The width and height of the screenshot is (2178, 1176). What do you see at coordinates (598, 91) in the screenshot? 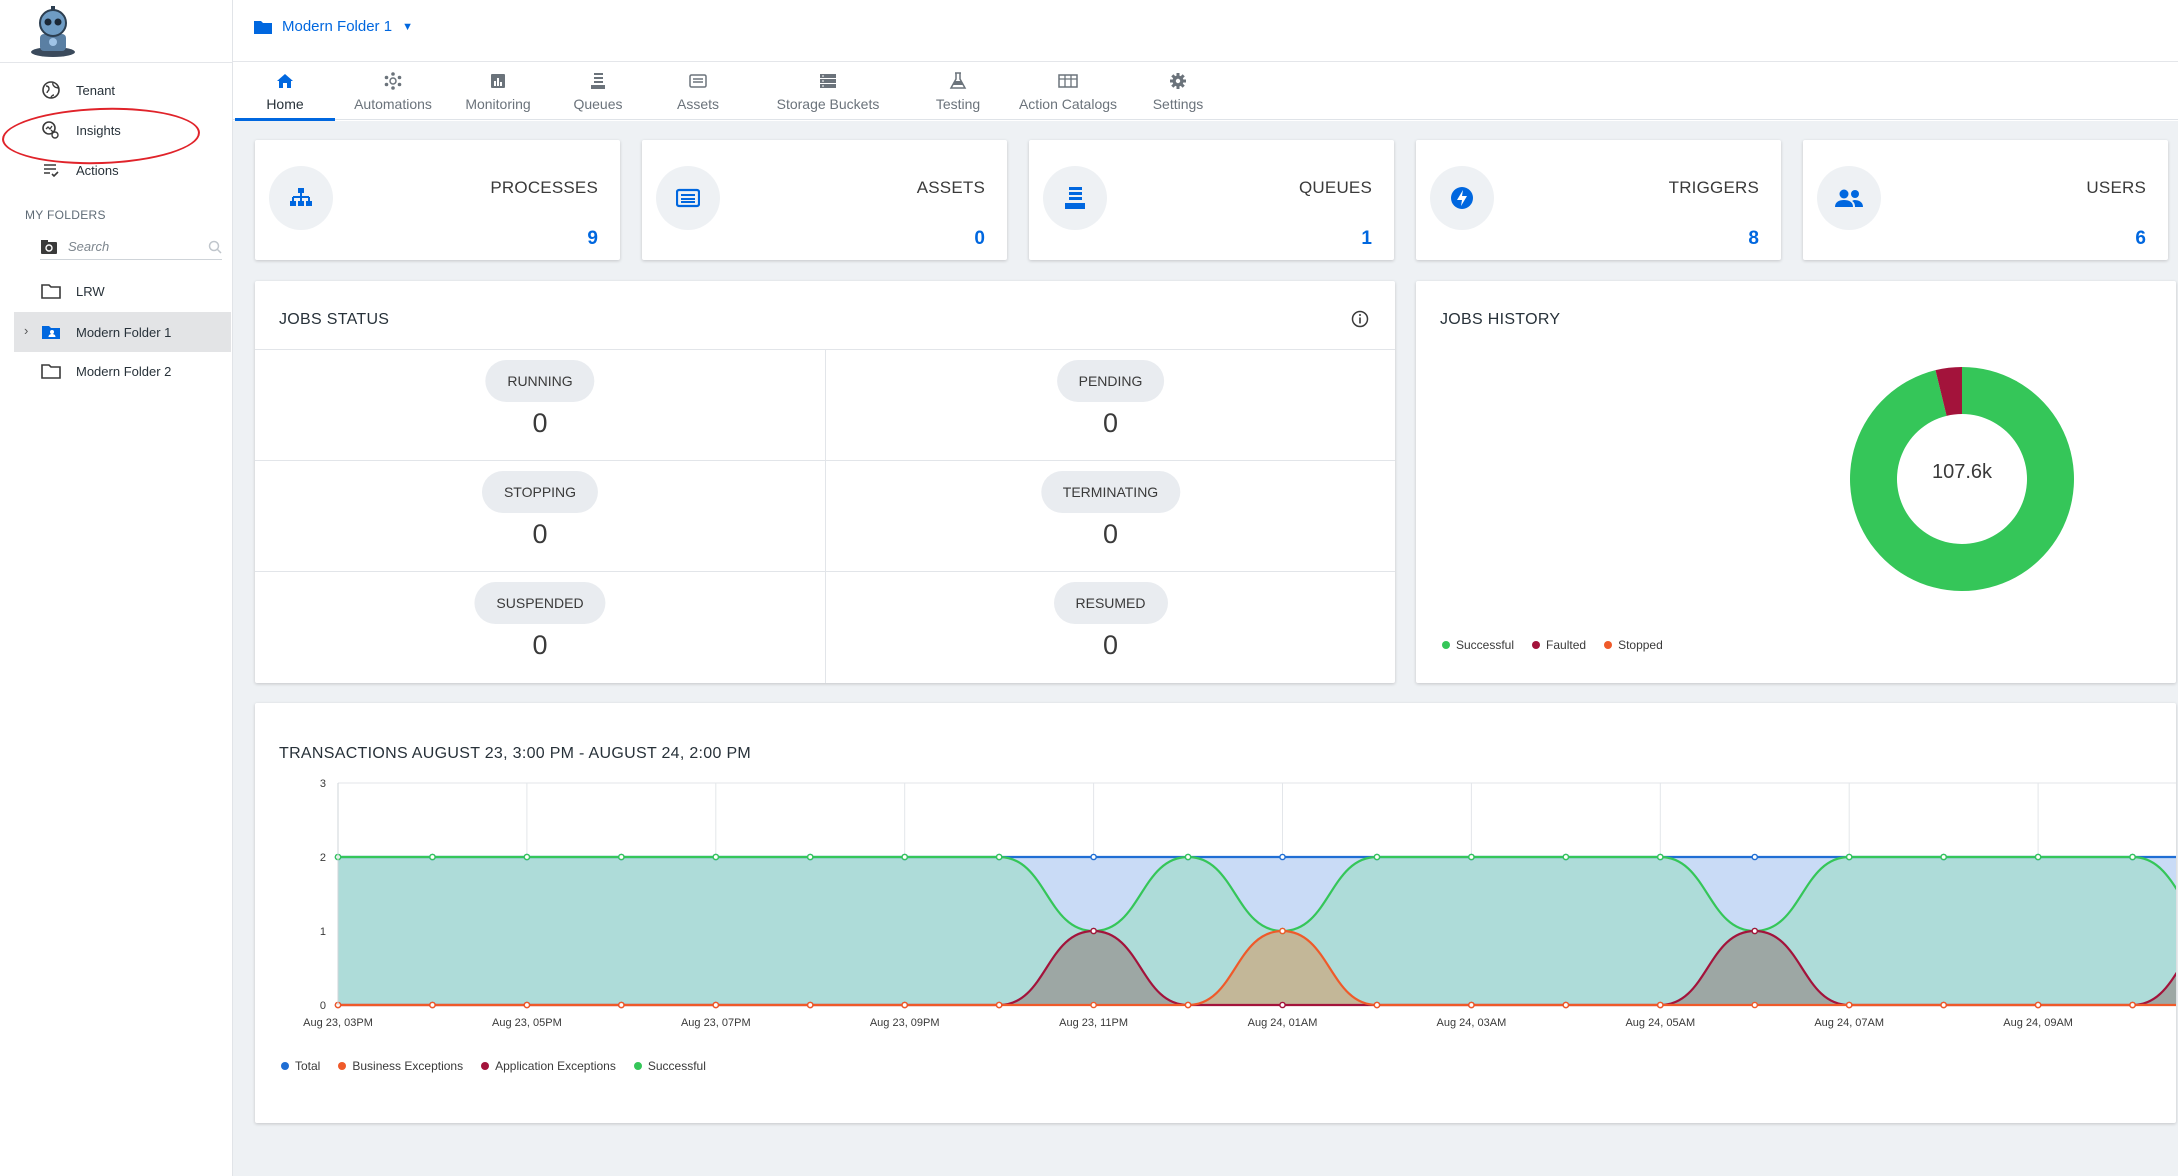
I see `tab-queues: Queues` at bounding box center [598, 91].